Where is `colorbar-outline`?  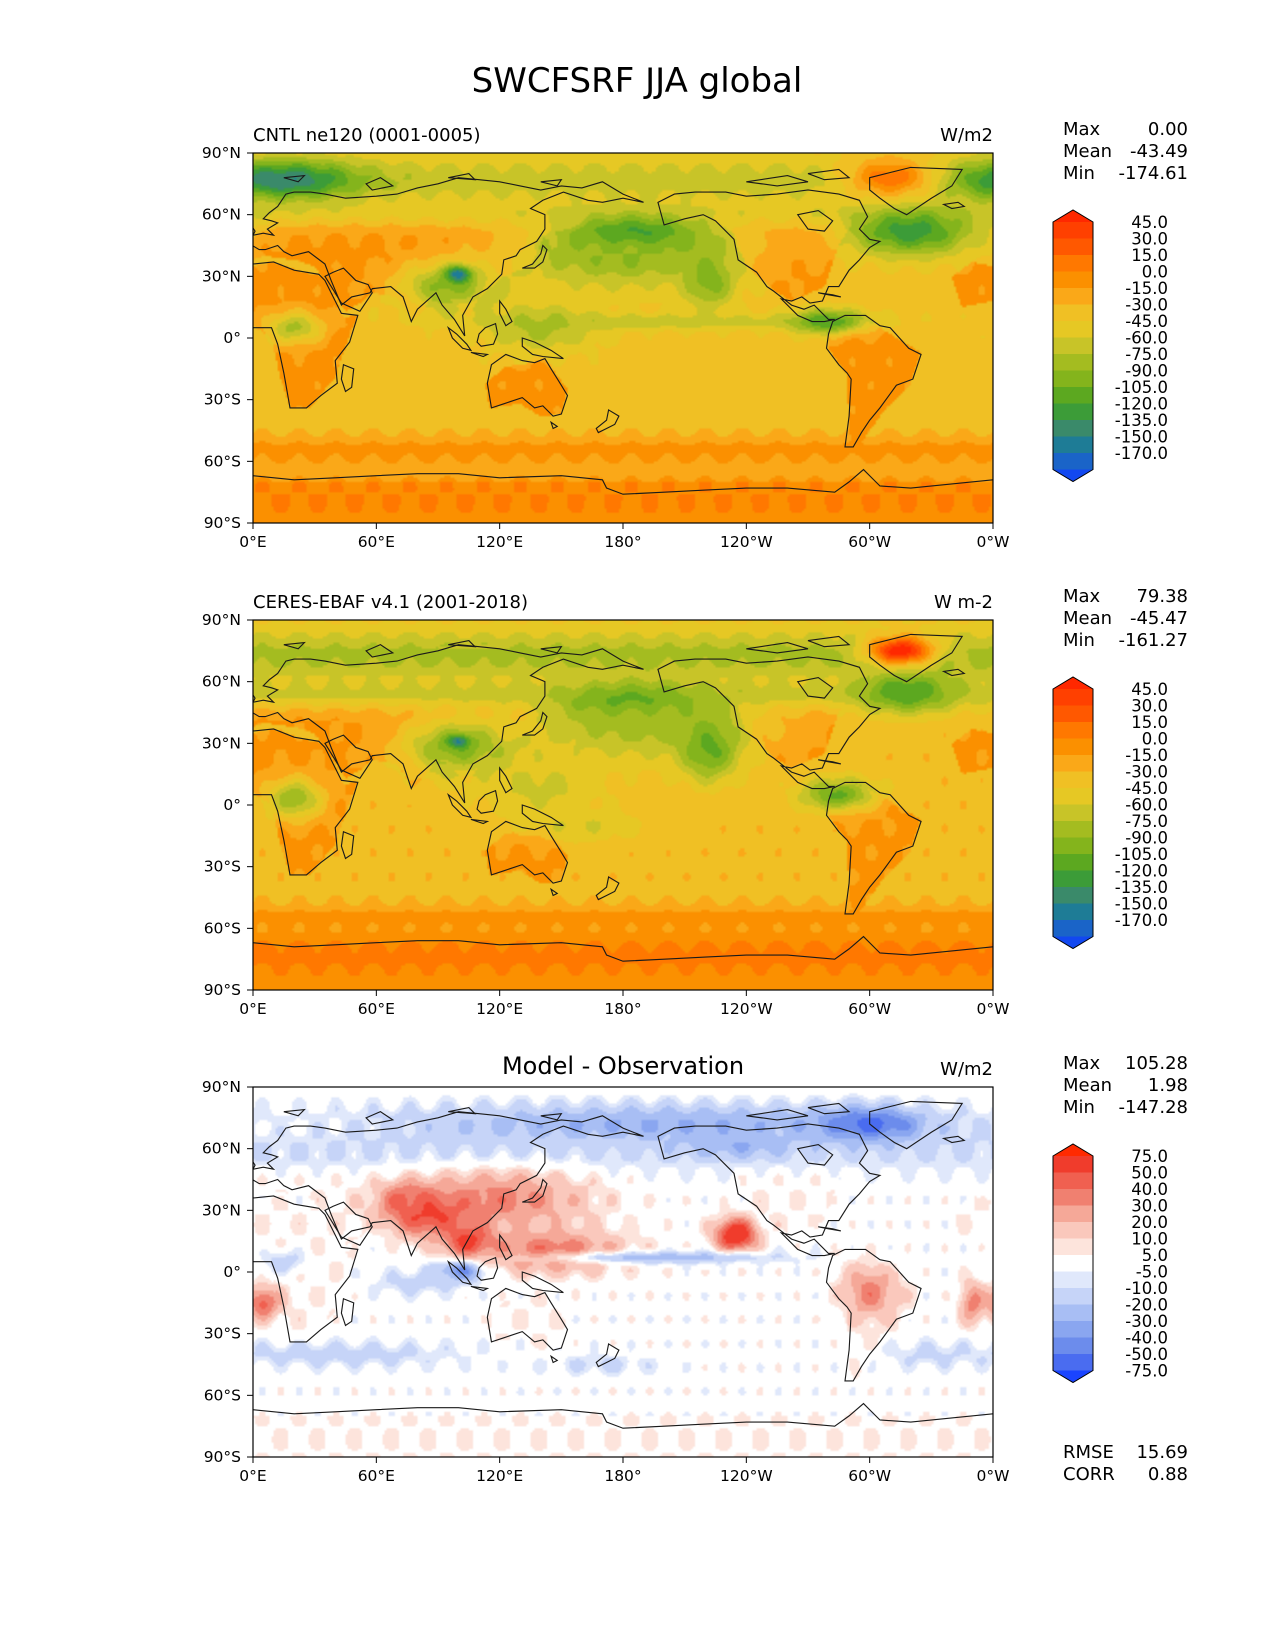
colorbar-outline is located at coordinates (1073, 346).